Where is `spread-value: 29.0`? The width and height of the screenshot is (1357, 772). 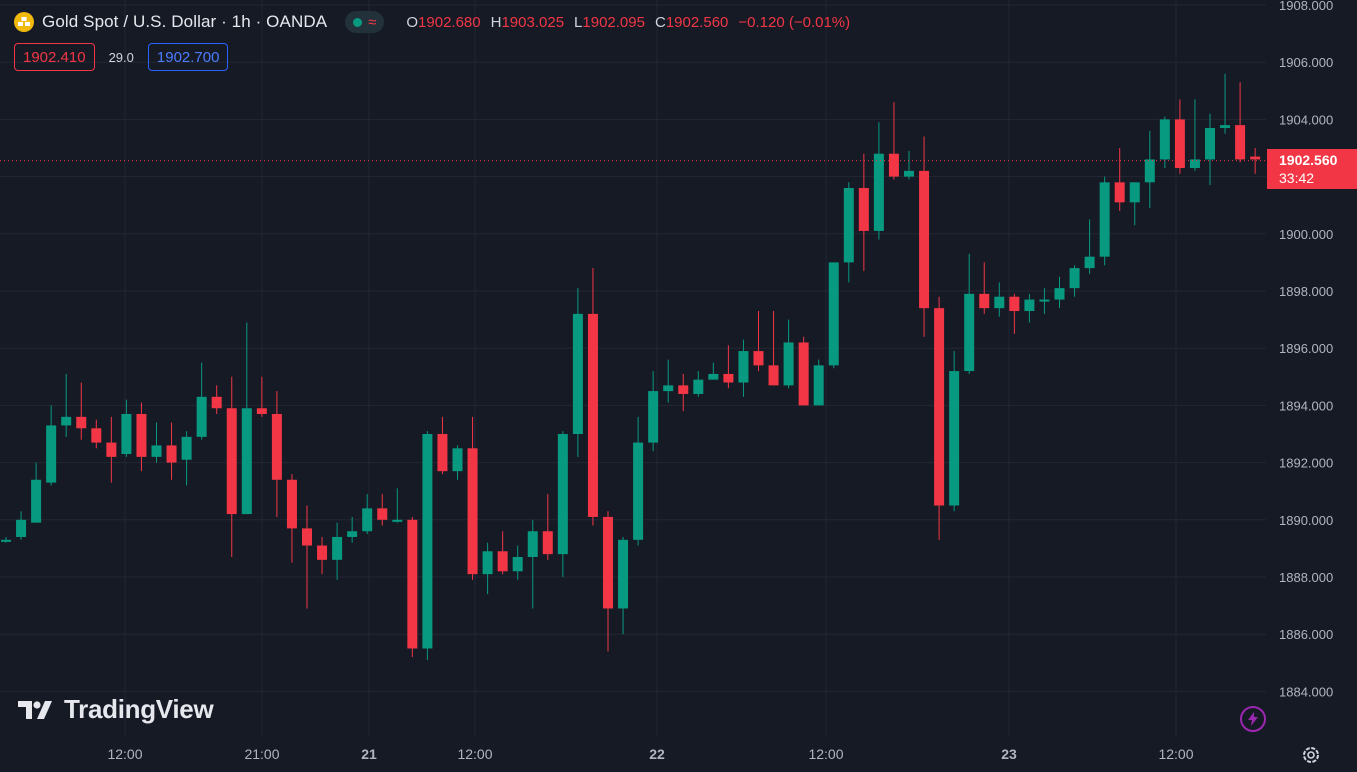 spread-value: 29.0 is located at coordinates (121, 57).